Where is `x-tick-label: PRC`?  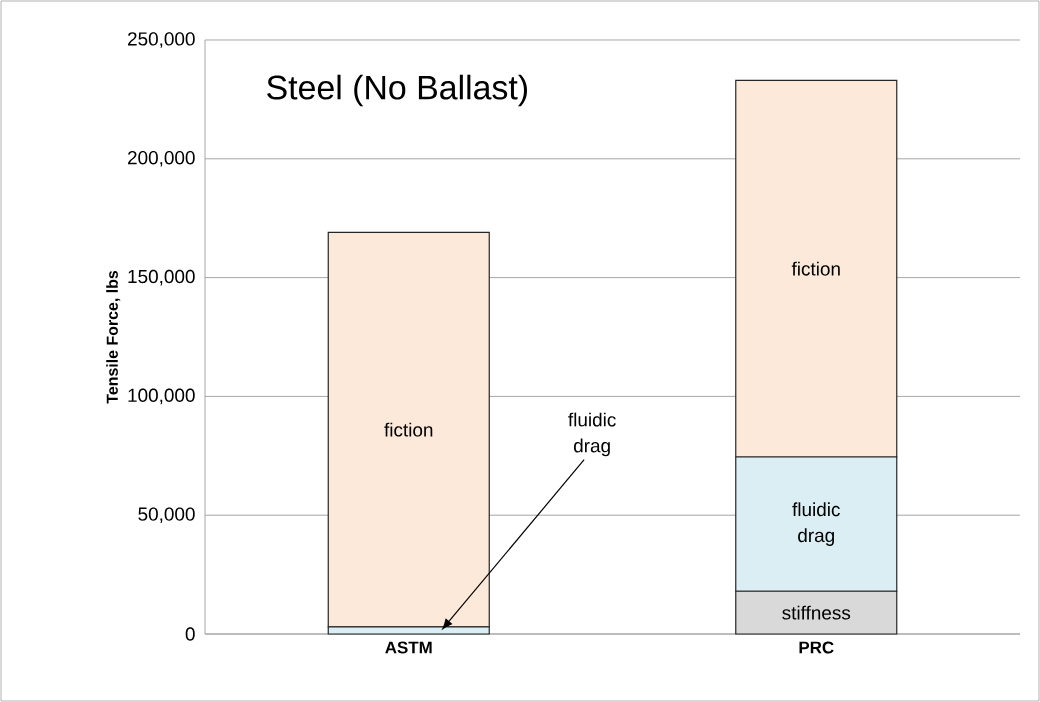 x-tick-label: PRC is located at coordinates (816, 647).